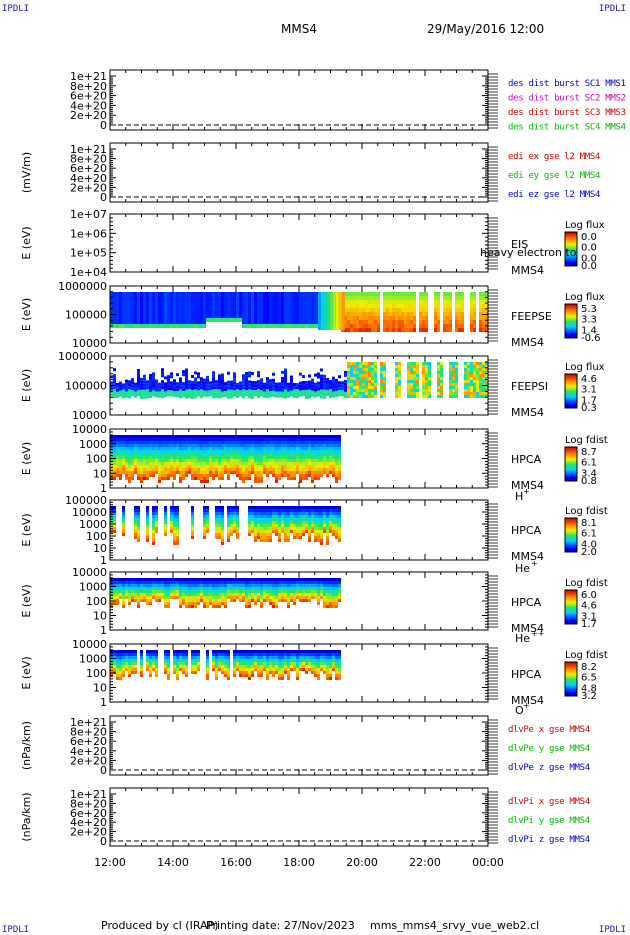 Image resolution: width=630 pixels, height=935 pixels. What do you see at coordinates (88, 233) in the screenshot?
I see `y-tick-label: 1e+06` at bounding box center [88, 233].